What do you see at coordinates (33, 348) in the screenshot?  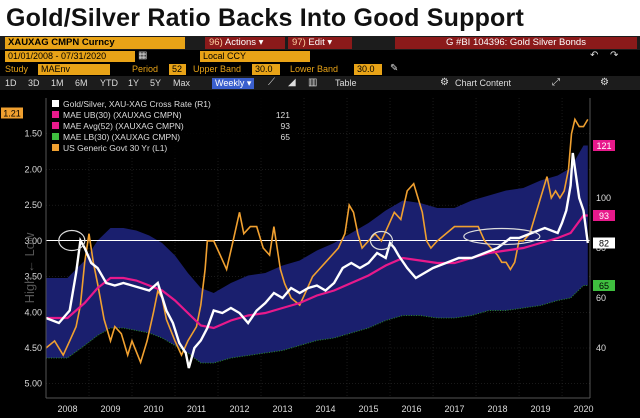 I see `left-tick-label-6: 4.50` at bounding box center [33, 348].